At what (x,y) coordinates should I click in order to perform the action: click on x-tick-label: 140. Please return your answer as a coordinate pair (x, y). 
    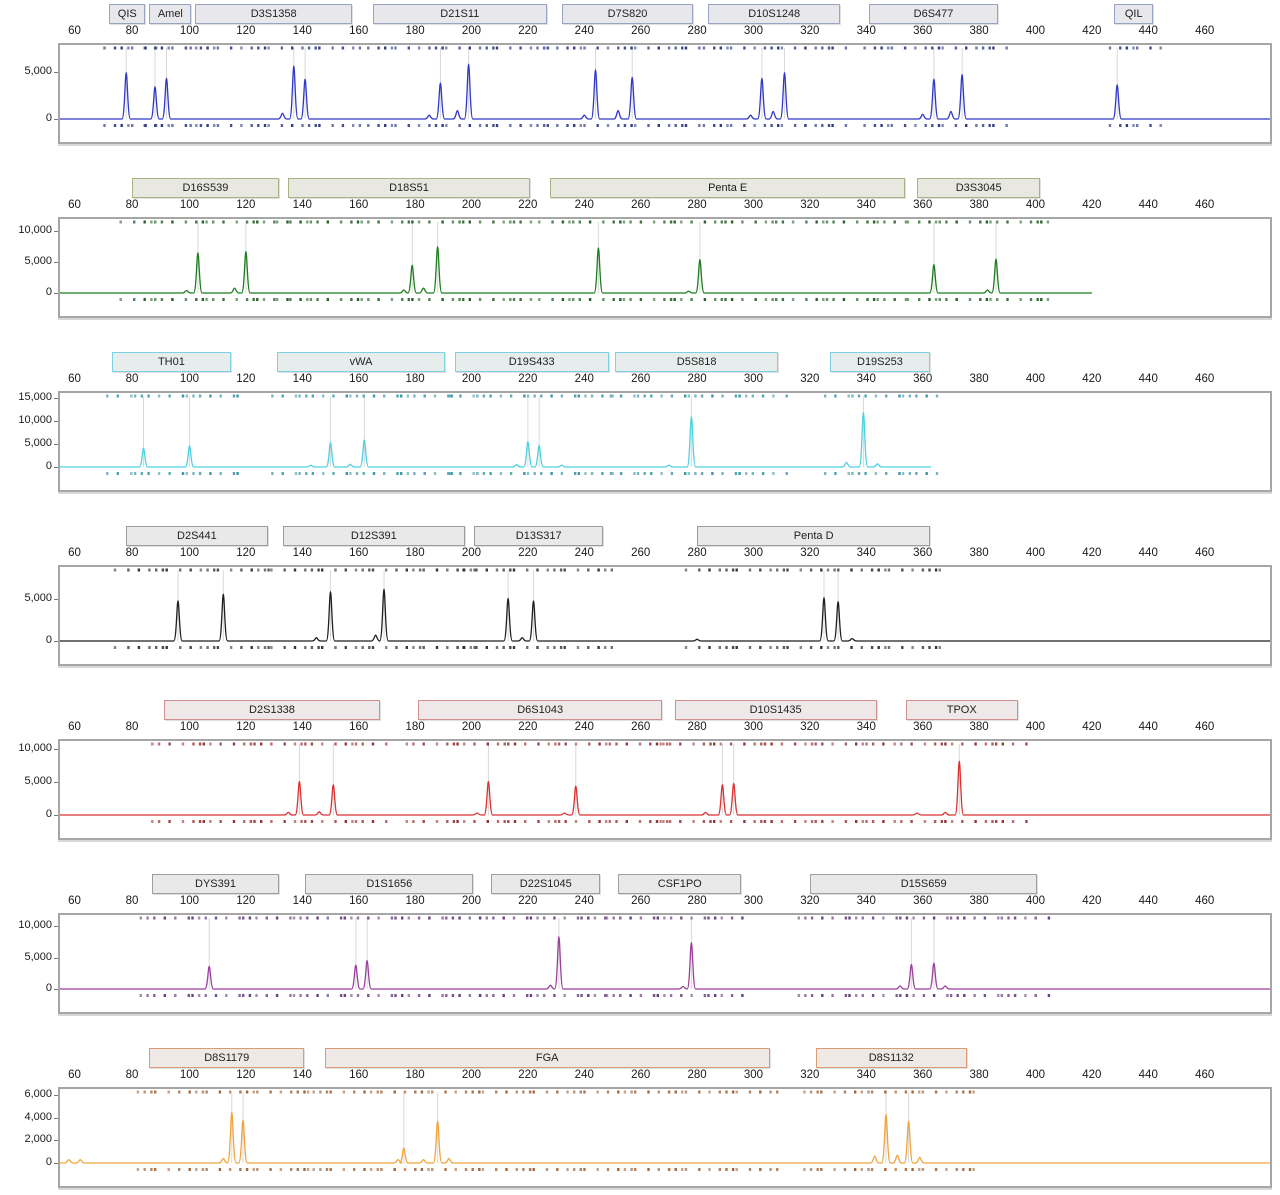
    Looking at the image, I should click on (302, 727).